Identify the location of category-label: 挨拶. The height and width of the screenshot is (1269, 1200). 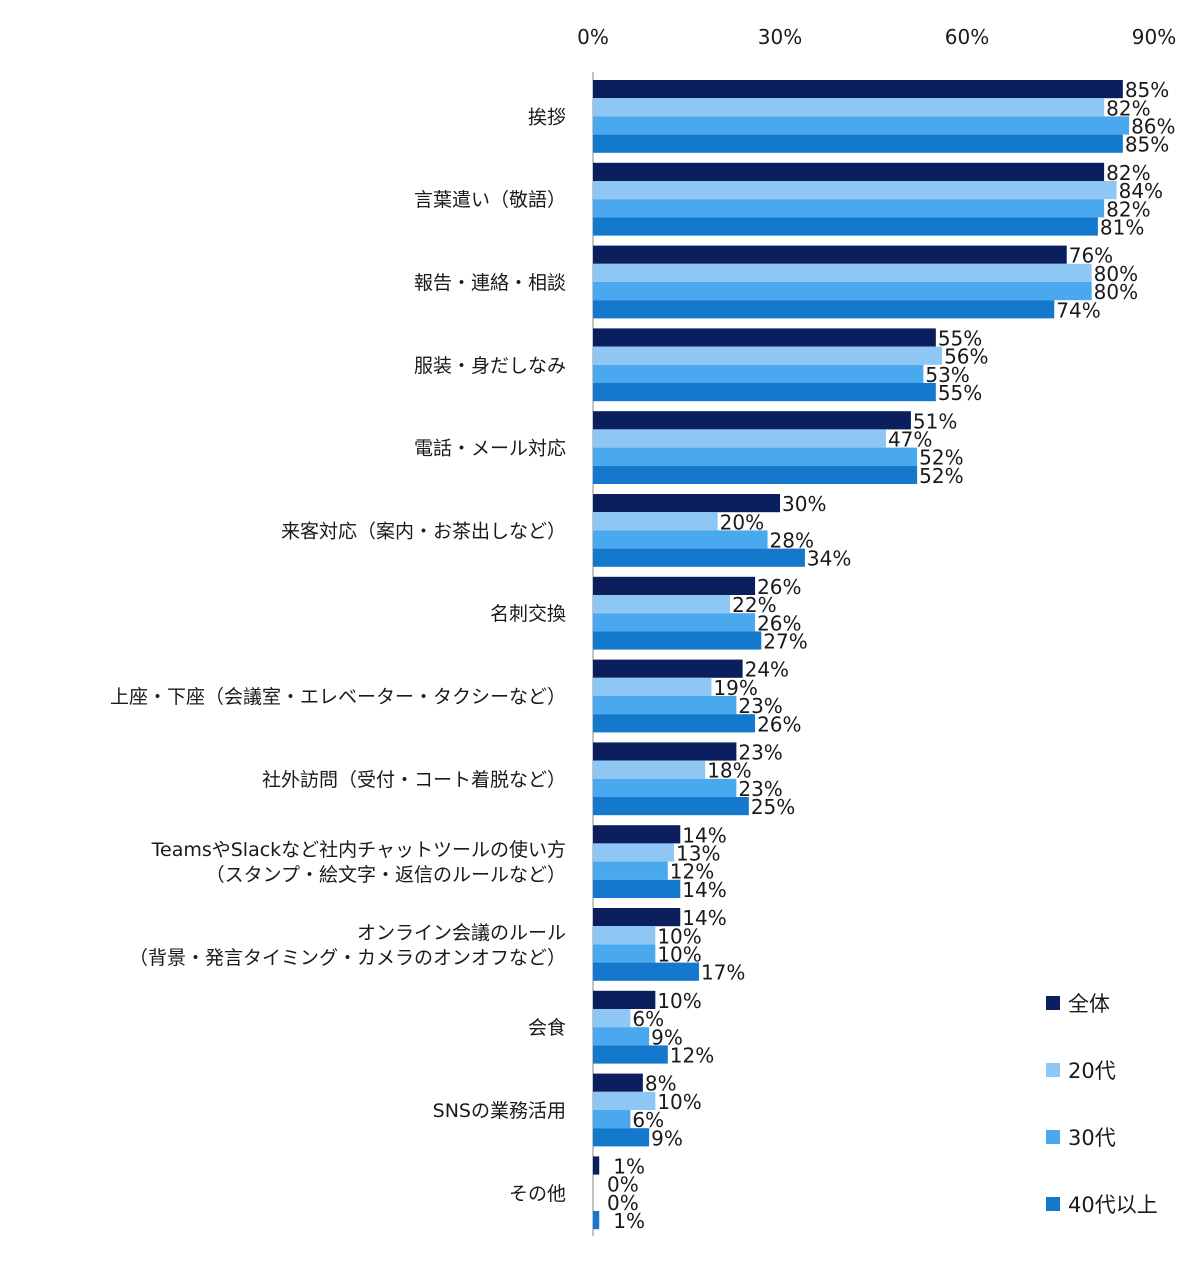
(547, 117).